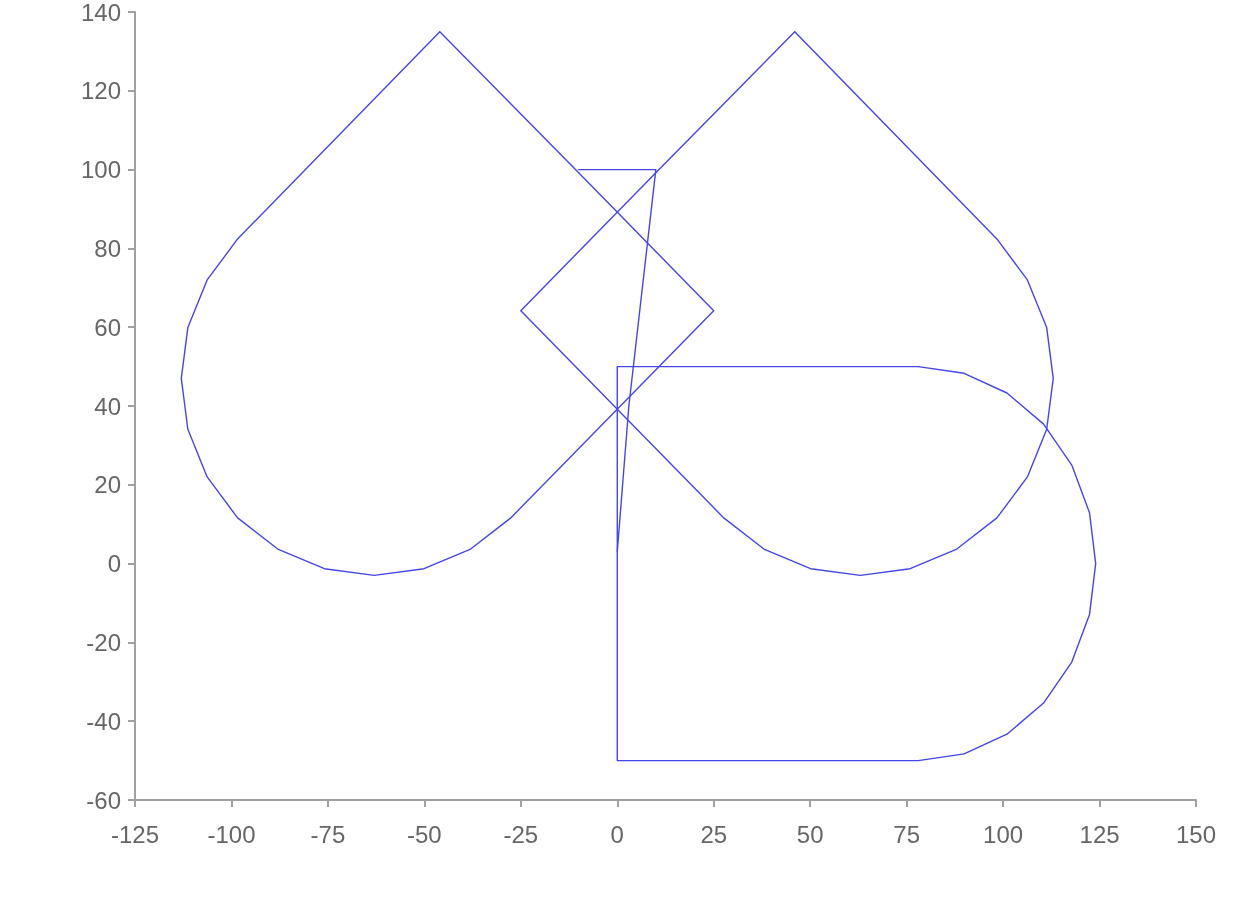 The image size is (1260, 897). Describe the element at coordinates (328, 834) in the screenshot. I see `x-tick-label: -75` at that location.